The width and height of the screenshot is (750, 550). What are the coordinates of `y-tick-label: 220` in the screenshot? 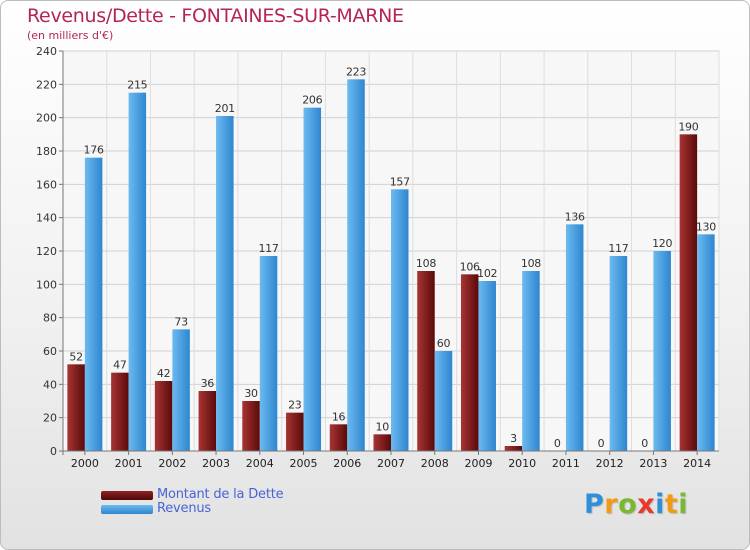 It's located at (46, 84).